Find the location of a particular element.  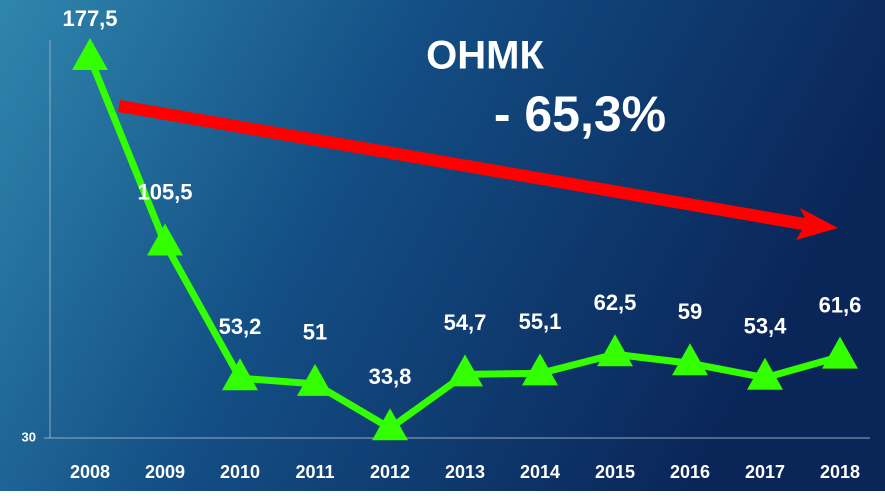

chart-title: ОНМК is located at coordinates (485, 56).